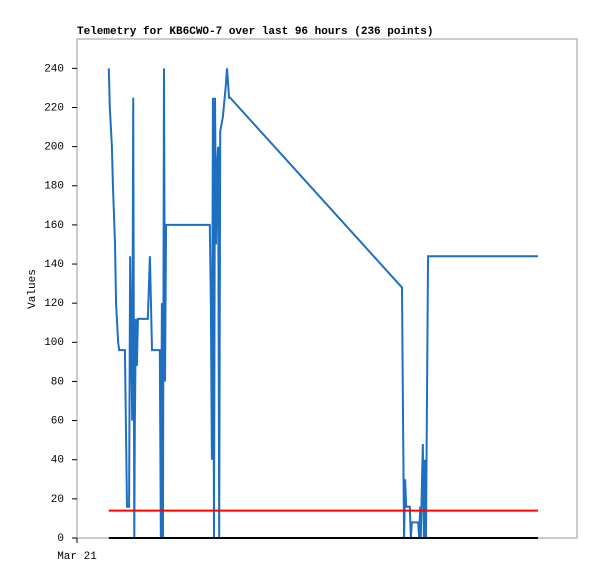 The image size is (597, 579). Describe the element at coordinates (60, 539) in the screenshot. I see `y-tick-label: 0` at that location.